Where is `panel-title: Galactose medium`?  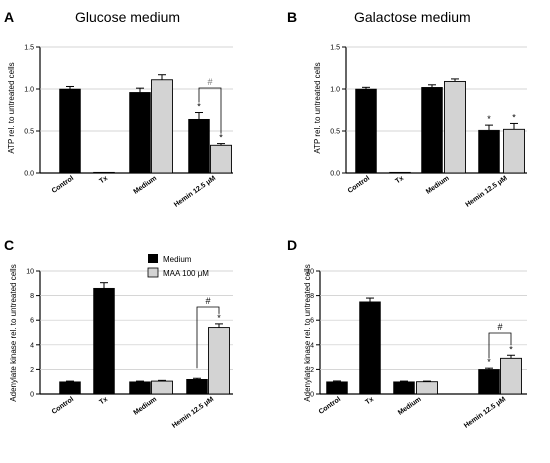
panel-title: Galactose medium is located at coordinates (412, 17).